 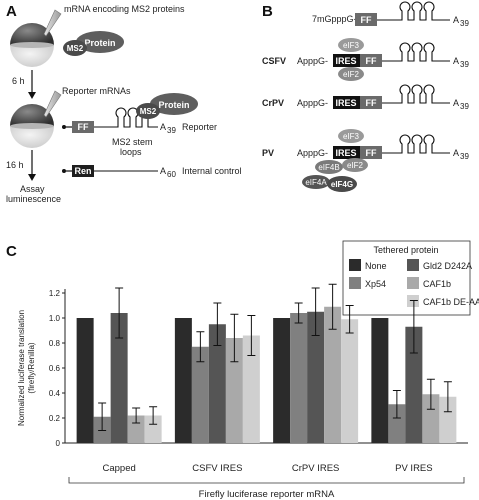 What do you see at coordinates (351, 74) in the screenshot?
I see `eif2-factor` at bounding box center [351, 74].